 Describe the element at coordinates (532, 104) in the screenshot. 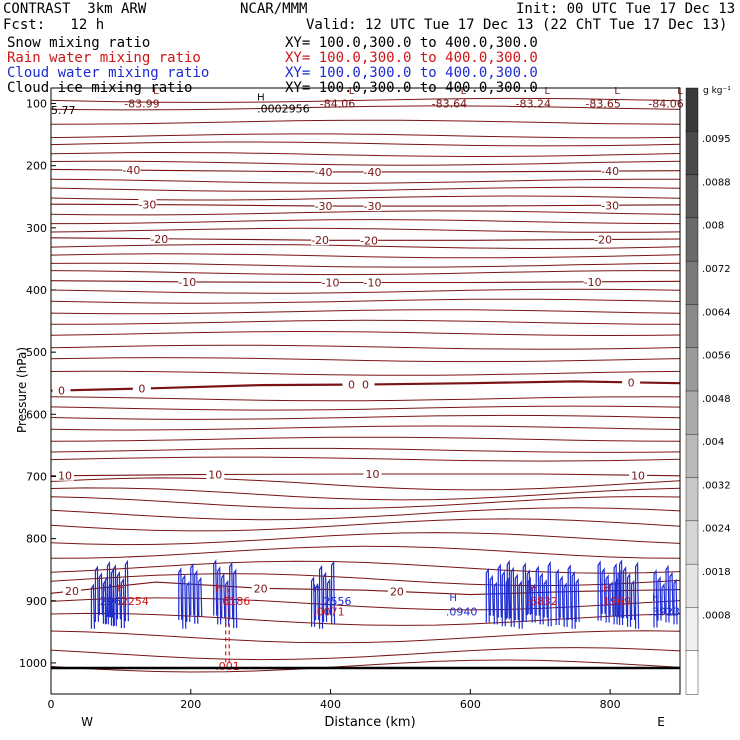

I see `low-value: -83.24` at that location.